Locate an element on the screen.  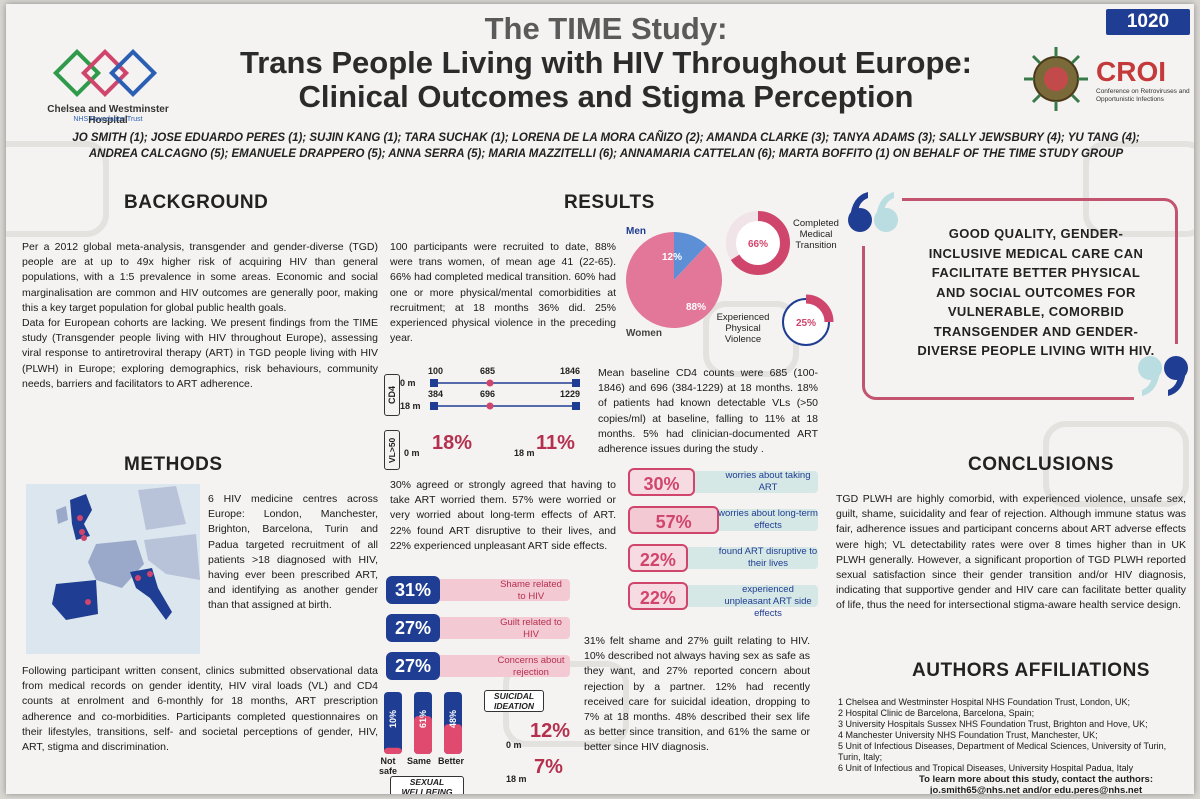
title-line-1: The TIME Study: is located at coordinates (606, 28).